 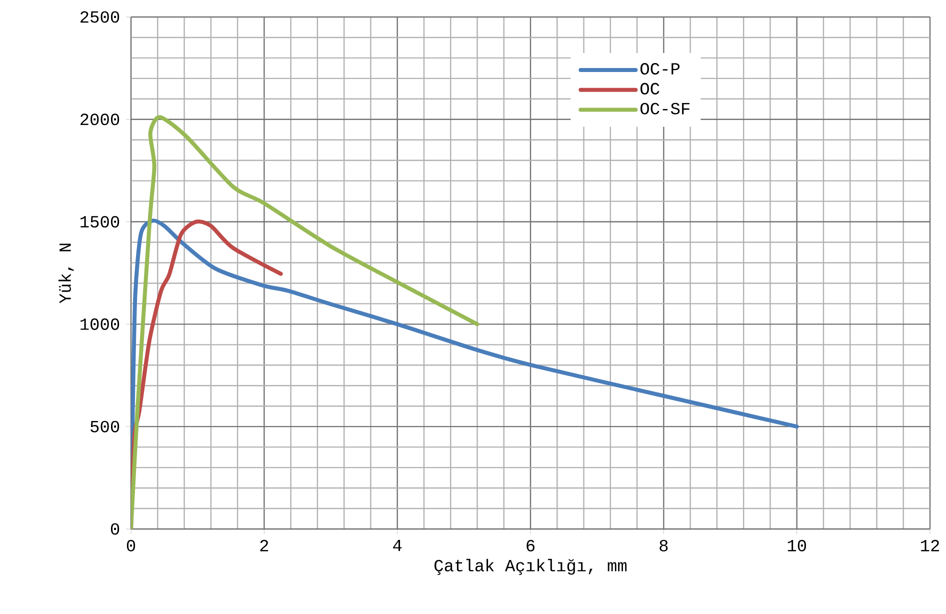 I want to click on y-tick-label: 500, so click(x=105, y=426).